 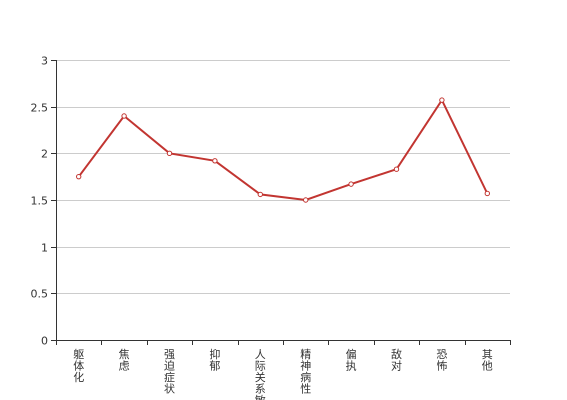 I want to click on y-tick-label: 3, so click(x=44, y=61).